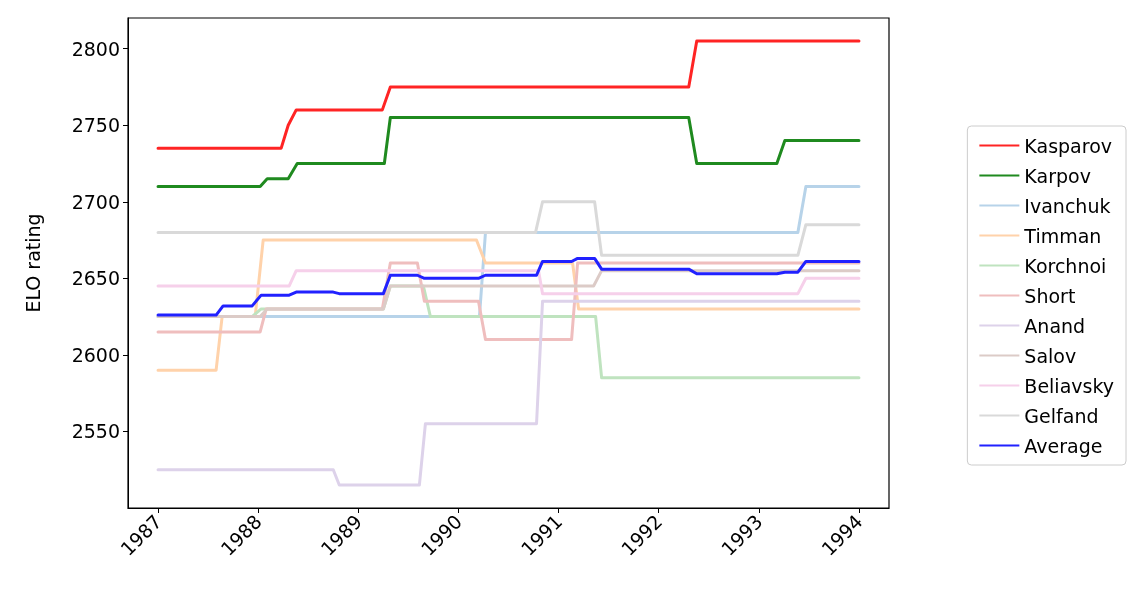 The width and height of the screenshot is (1138, 591). I want to click on legend-label: Kasparov, so click(1068, 145).